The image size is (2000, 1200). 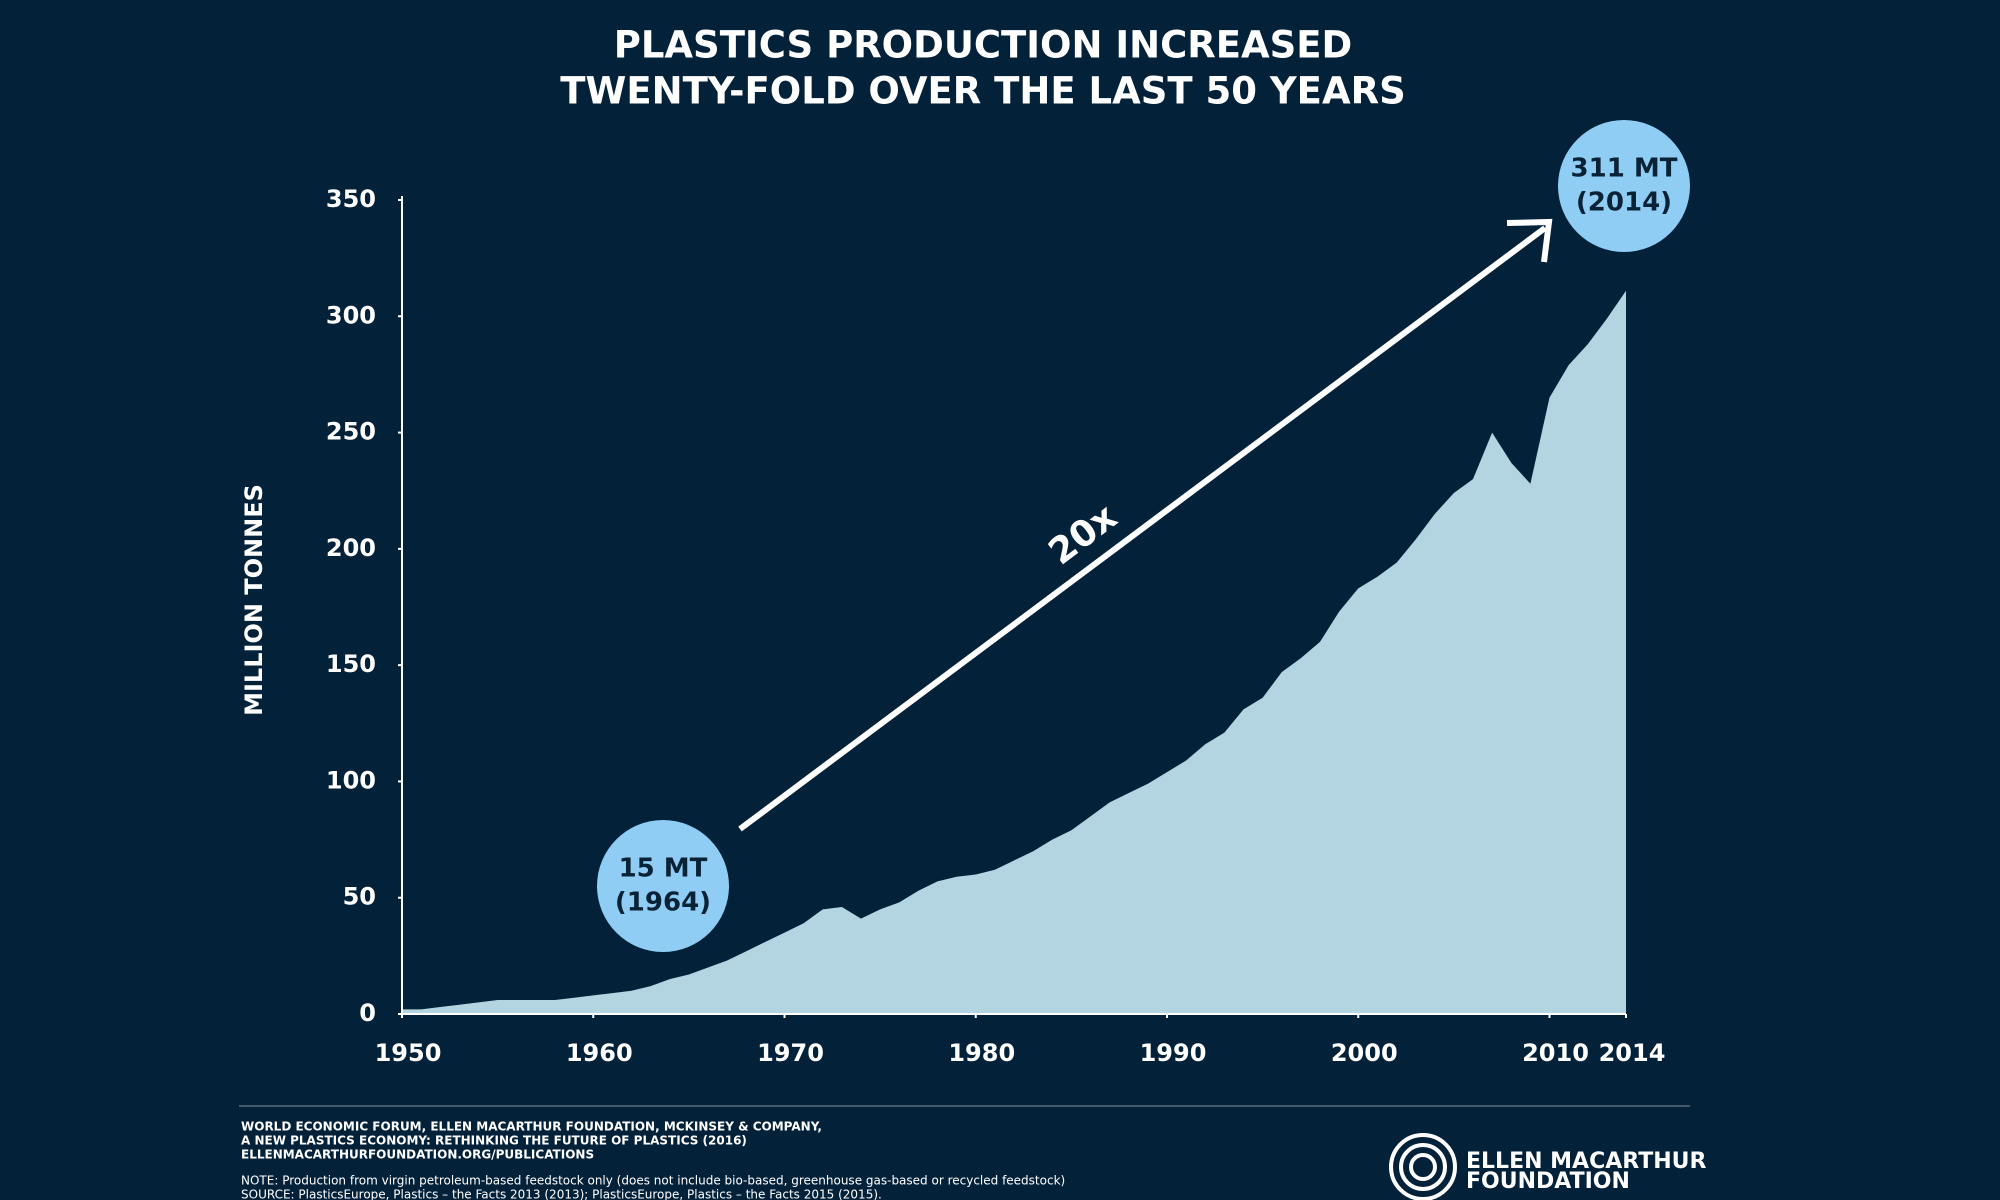 What do you see at coordinates (408, 1053) in the screenshot?
I see `x-tick-label: 1950` at bounding box center [408, 1053].